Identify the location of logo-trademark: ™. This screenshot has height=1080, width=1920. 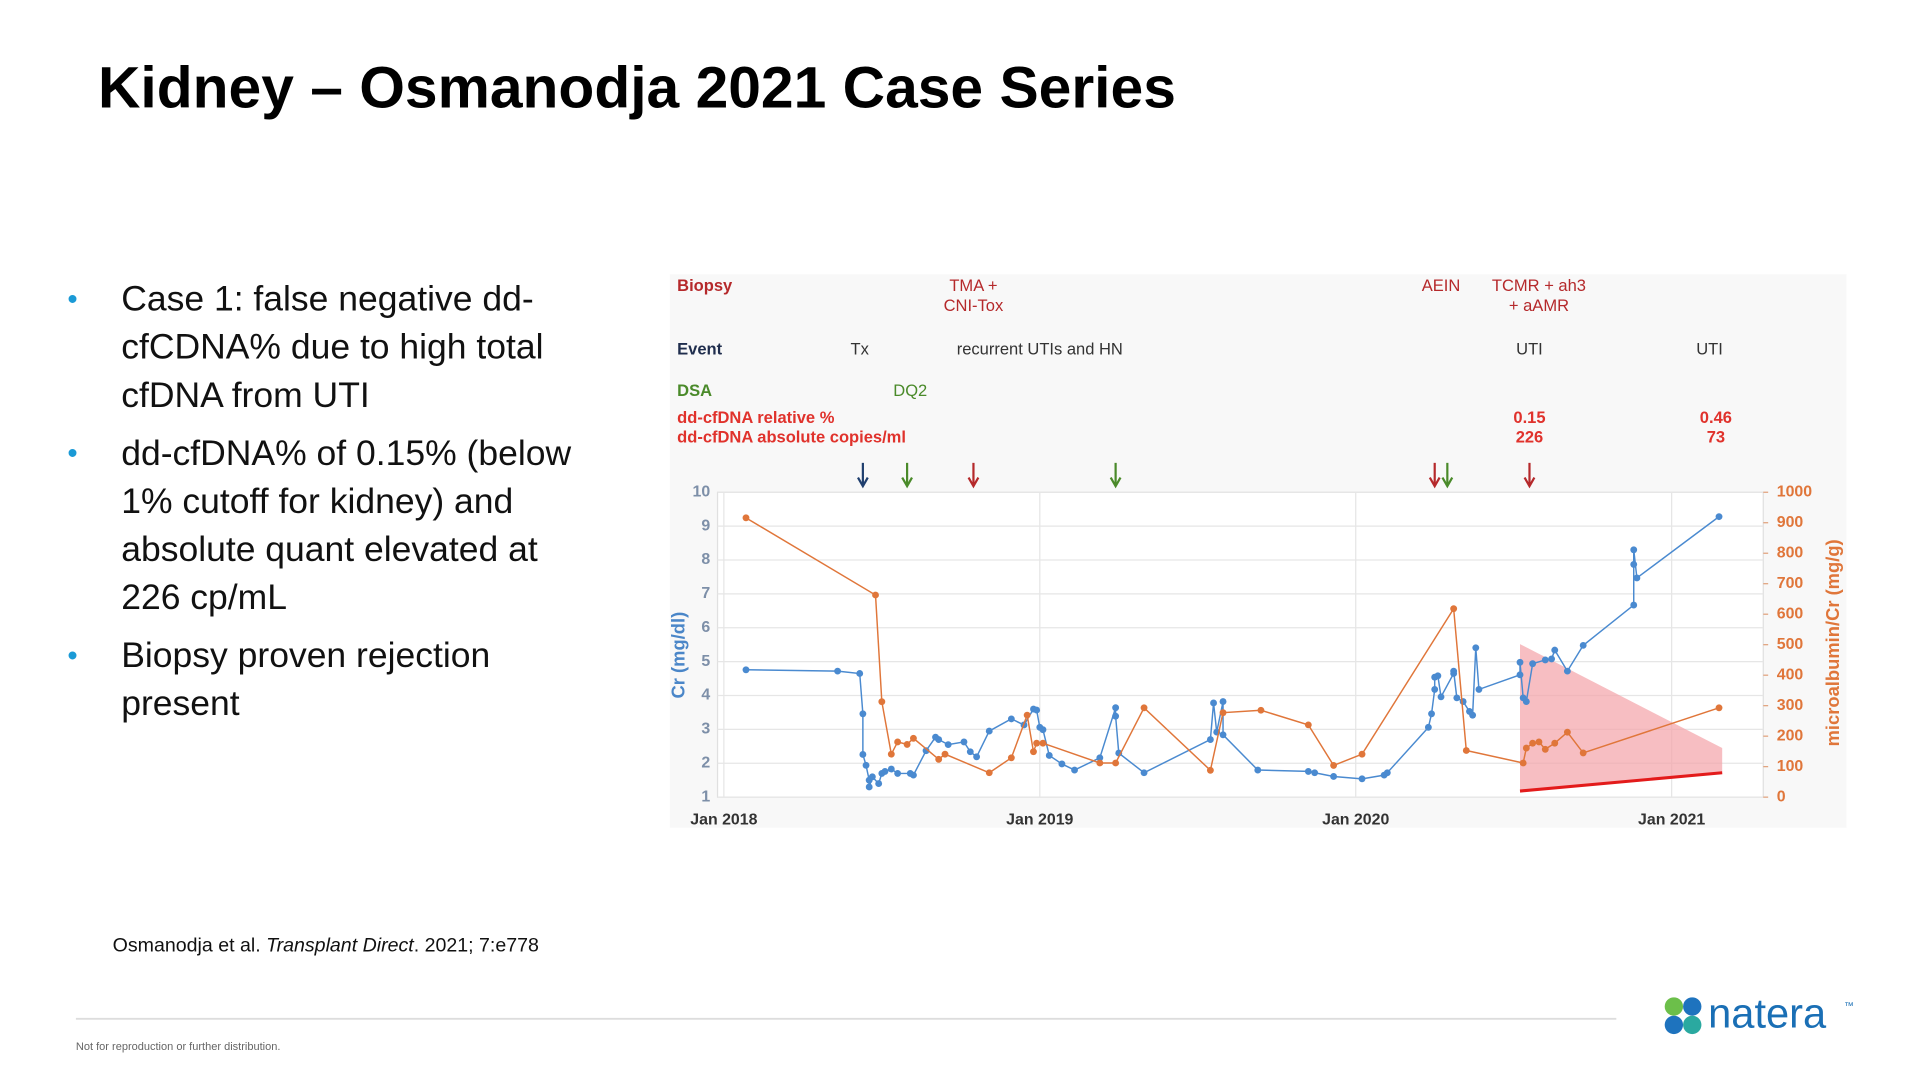
(1849, 1006).